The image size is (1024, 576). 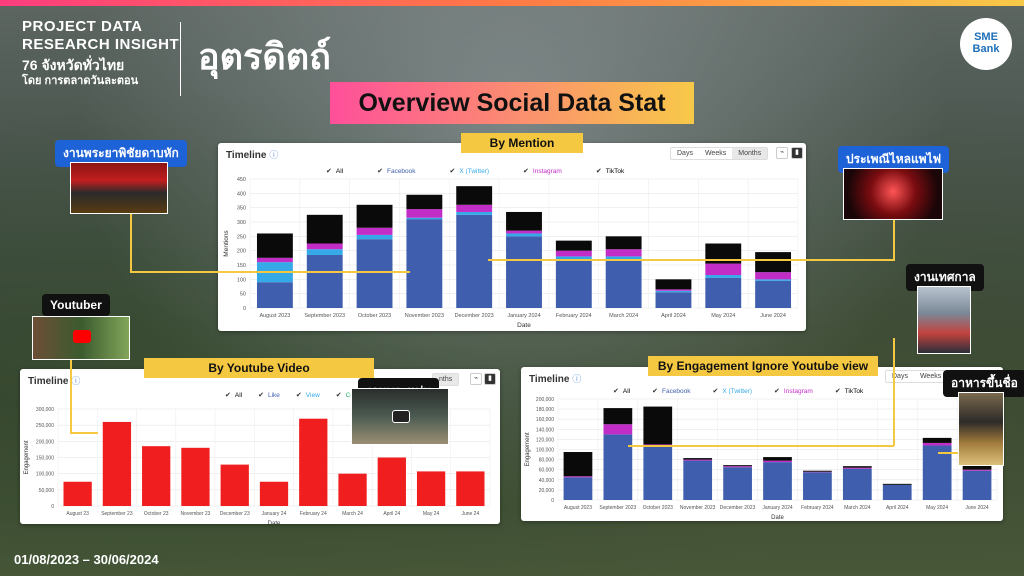 I want to click on date-range: 01/08/2023 – 30/06/2024, so click(x=86, y=559).